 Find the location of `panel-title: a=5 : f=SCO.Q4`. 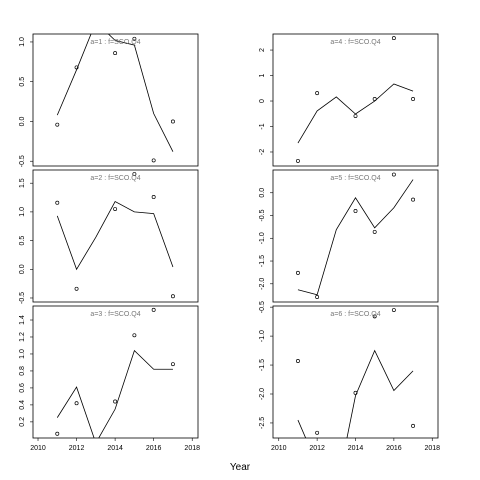

panel-title: a=5 : f=SCO.Q4 is located at coordinates (355, 178).